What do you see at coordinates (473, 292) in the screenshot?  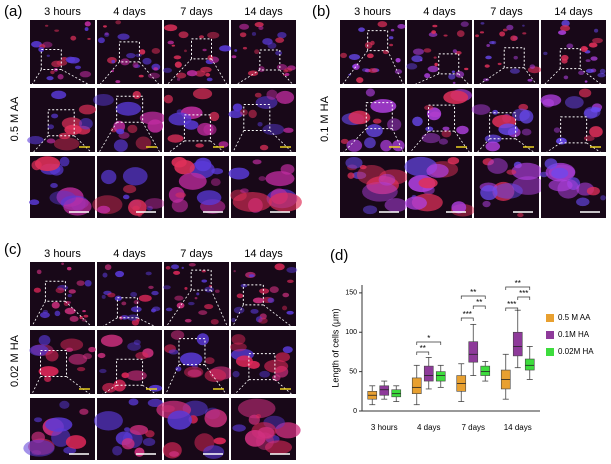 I see `significance-label: **` at bounding box center [473, 292].